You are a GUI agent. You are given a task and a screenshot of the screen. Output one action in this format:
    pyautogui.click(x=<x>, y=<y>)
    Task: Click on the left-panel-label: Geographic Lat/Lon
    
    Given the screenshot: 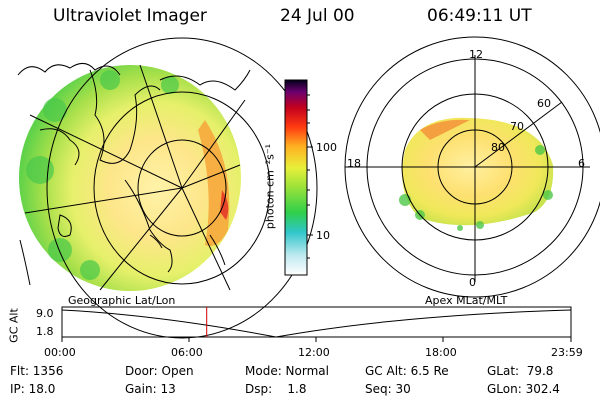 What is the action you would take?
    pyautogui.click(x=122, y=300)
    